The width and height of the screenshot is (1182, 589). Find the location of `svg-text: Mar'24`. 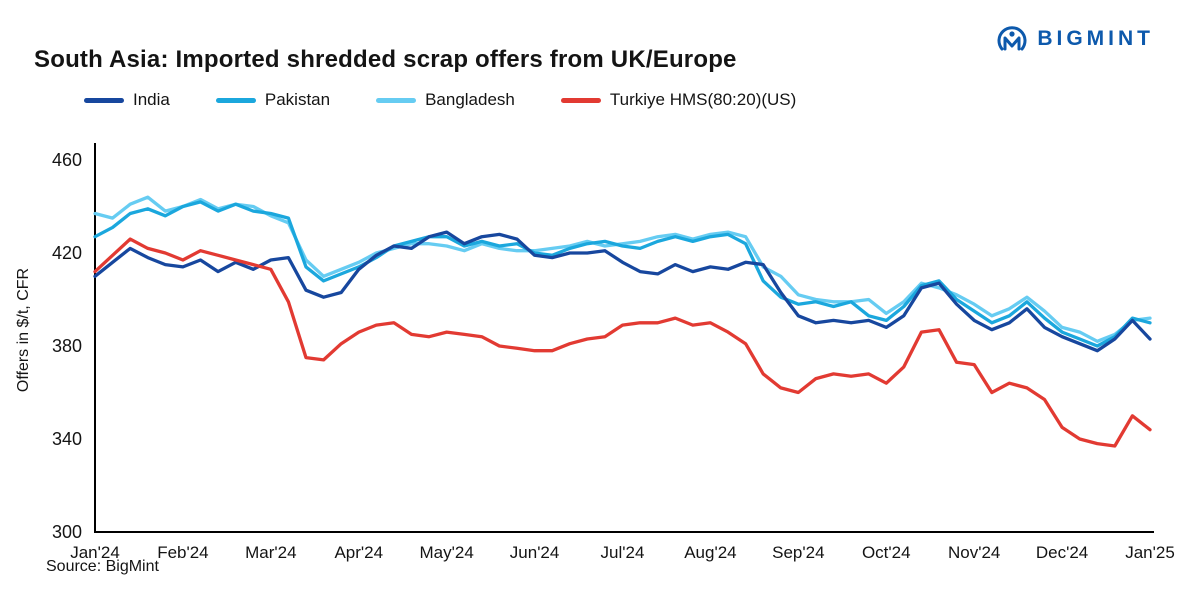

svg-text: Mar'24 is located at coordinates (270, 552).